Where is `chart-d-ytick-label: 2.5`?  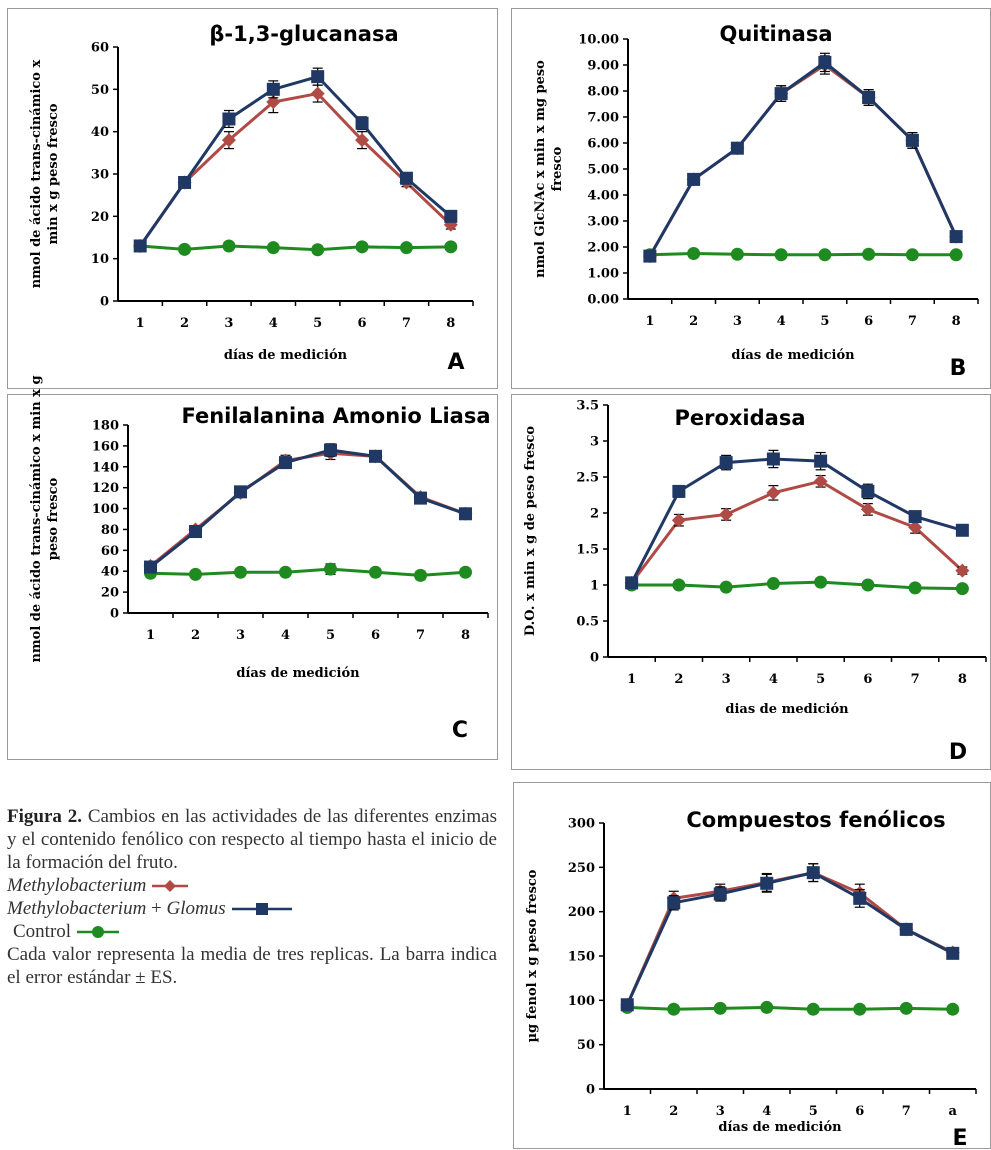
chart-d-ytick-label: 2.5 is located at coordinates (587, 478).